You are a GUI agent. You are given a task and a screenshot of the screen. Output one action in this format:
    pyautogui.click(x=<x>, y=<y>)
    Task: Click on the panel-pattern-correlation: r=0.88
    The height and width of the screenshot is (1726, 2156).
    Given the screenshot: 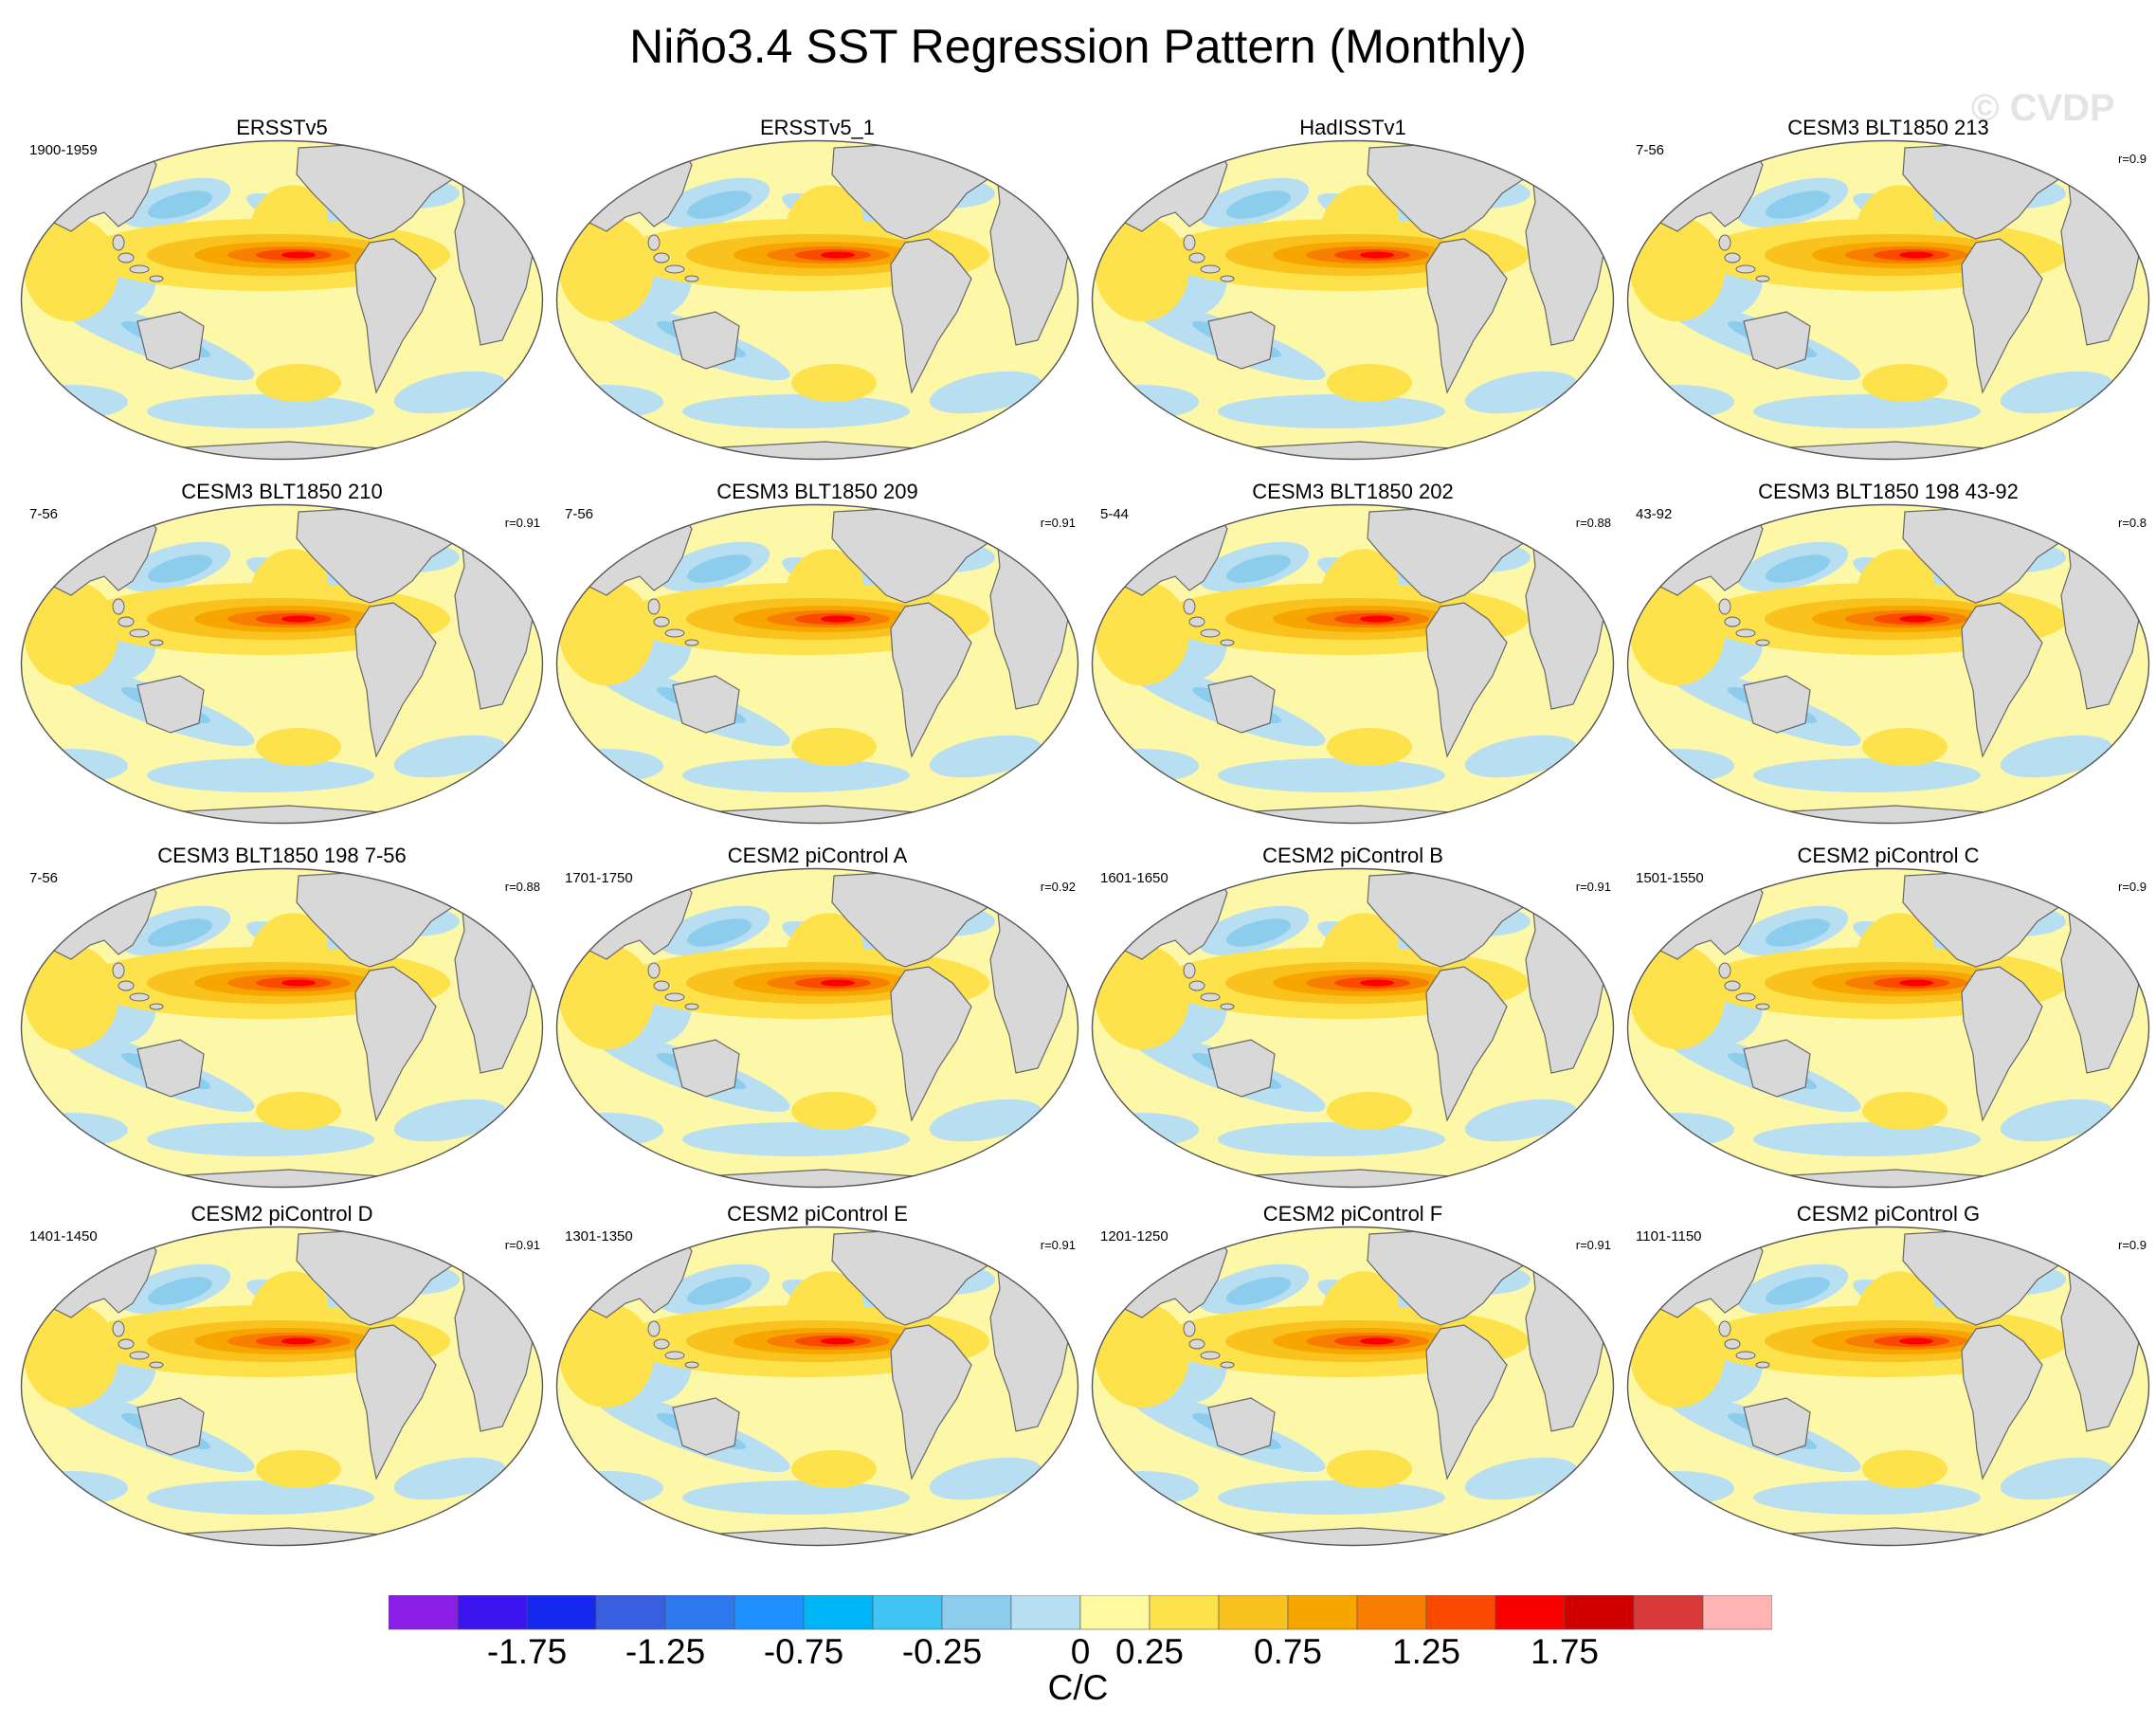 What is the action you would take?
    pyautogui.click(x=522, y=887)
    